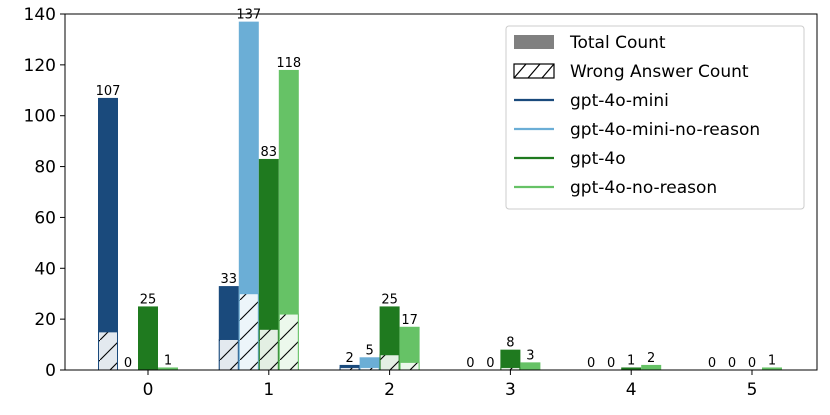  Describe the element at coordinates (40, 117) in the screenshot. I see `y-tick-label: 100` at that location.